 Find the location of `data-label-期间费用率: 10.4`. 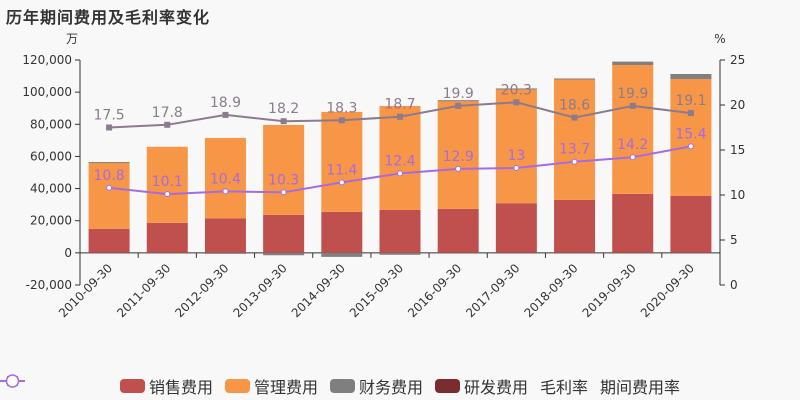

data-label-期间费用率: 10.4 is located at coordinates (225, 179).